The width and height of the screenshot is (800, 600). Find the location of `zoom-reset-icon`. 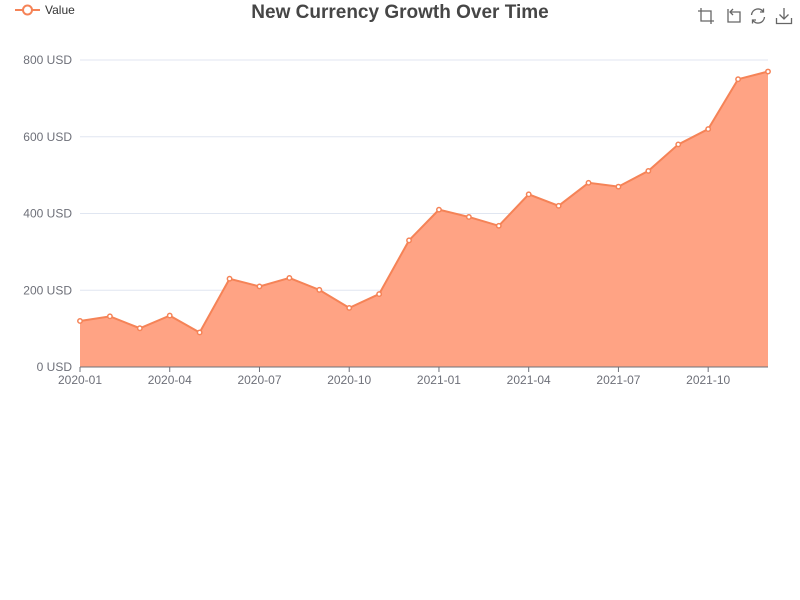

zoom-reset-icon is located at coordinates (734, 15).